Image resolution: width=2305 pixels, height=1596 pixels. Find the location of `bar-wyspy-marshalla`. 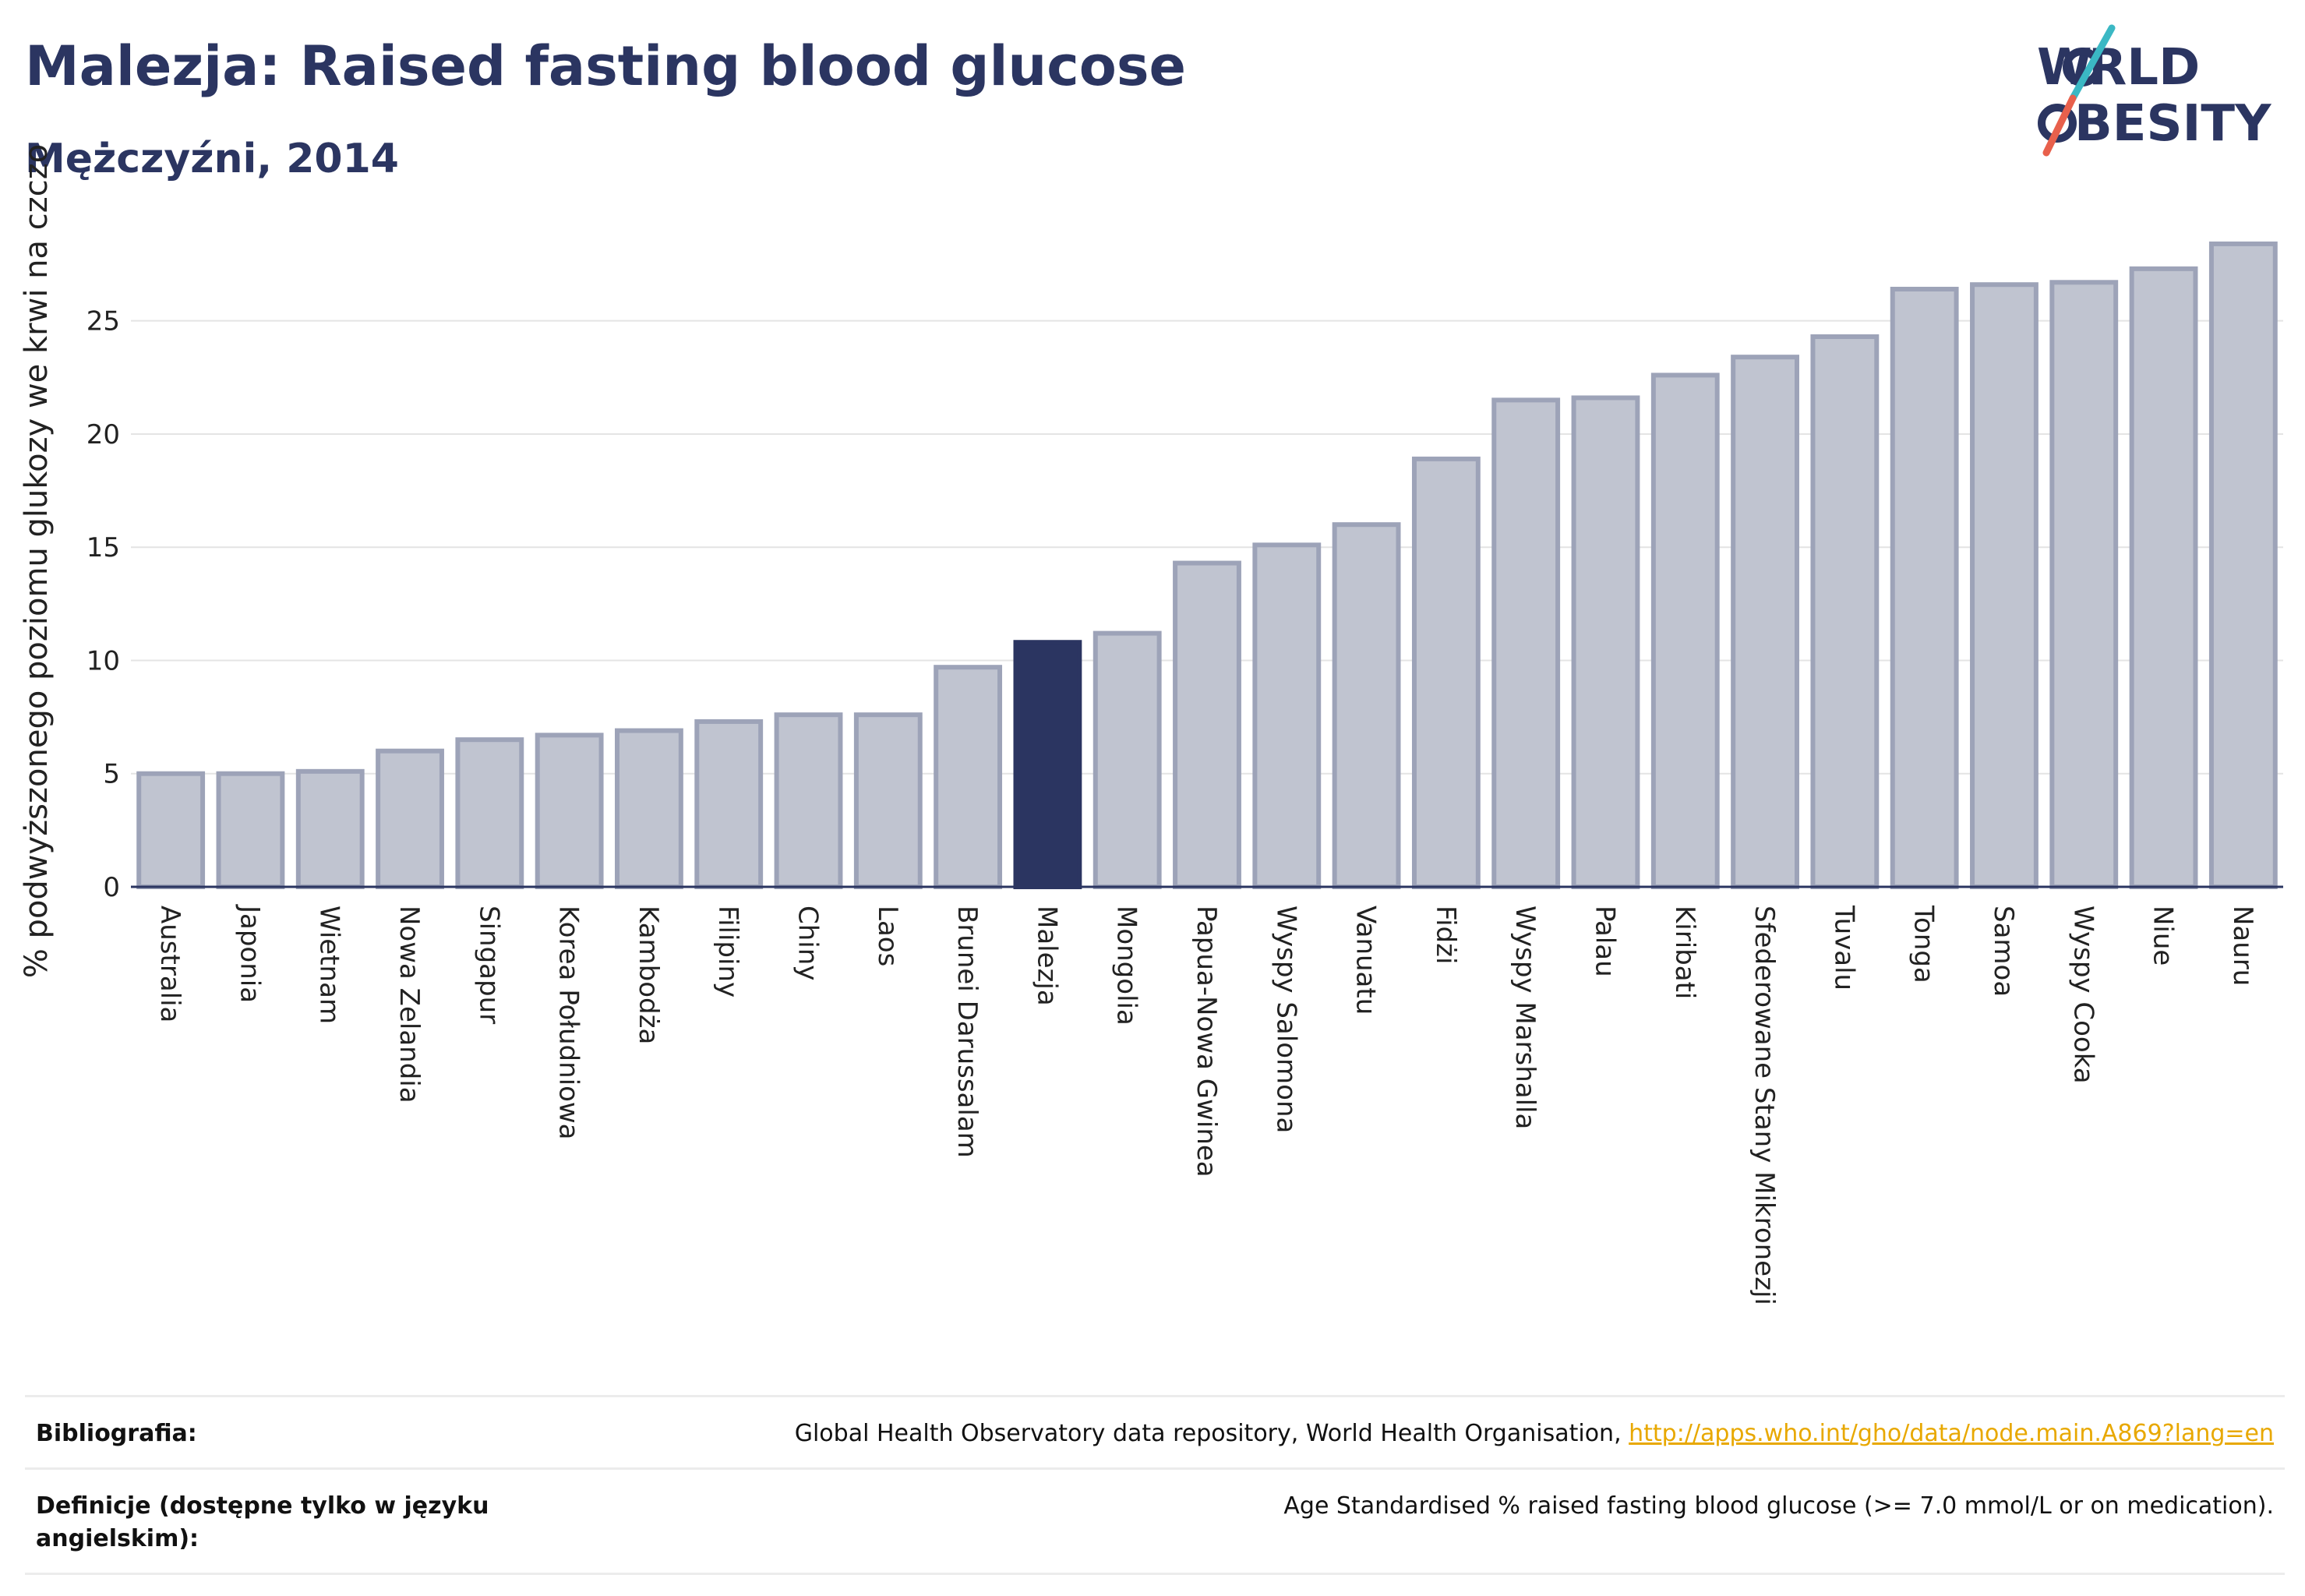

bar-wyspy-marshalla is located at coordinates (1526, 643).